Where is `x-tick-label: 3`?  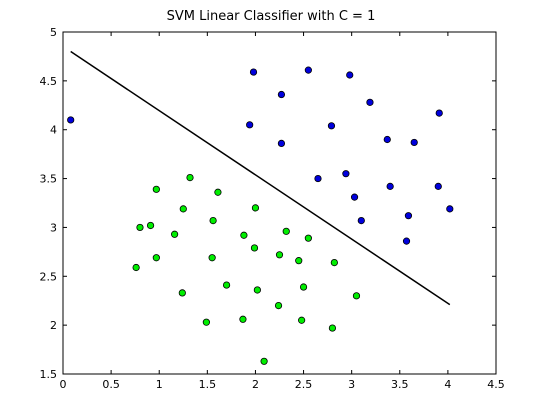 x-tick-label: 3 is located at coordinates (351, 384).